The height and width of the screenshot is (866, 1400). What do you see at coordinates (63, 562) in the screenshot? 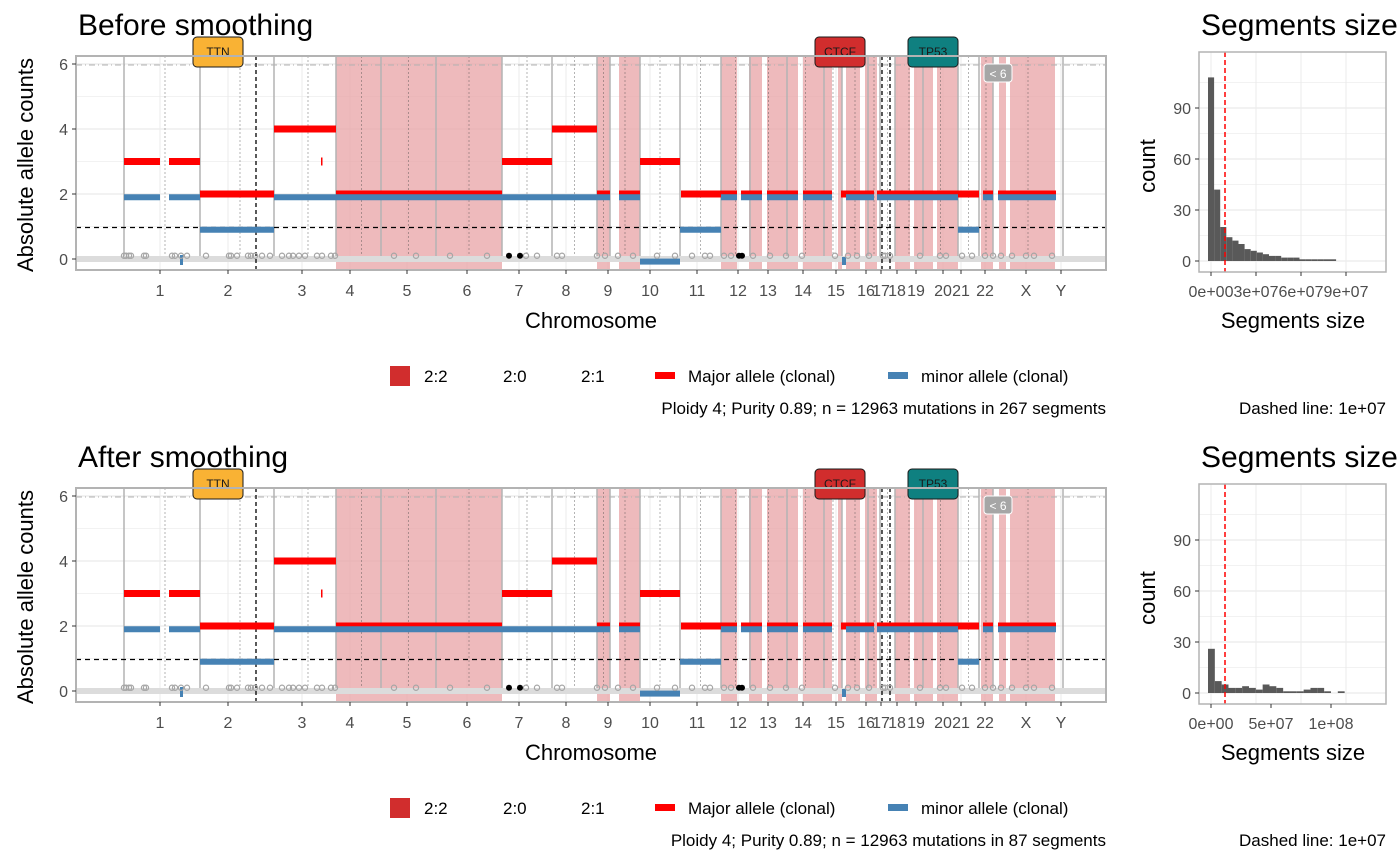
I see `y-tick-label: 4` at bounding box center [63, 562].